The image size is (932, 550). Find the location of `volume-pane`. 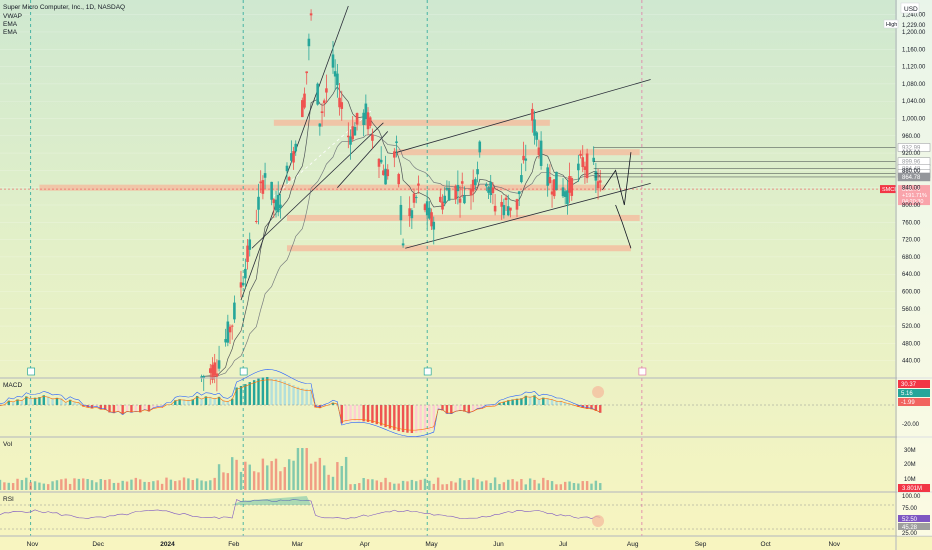

volume-pane is located at coordinates (301, 469).